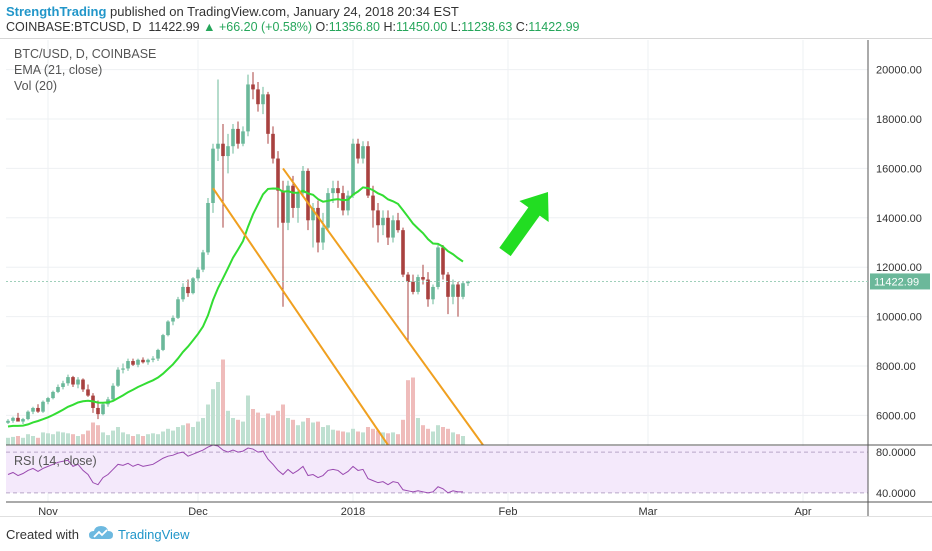 The width and height of the screenshot is (932, 551). I want to click on author-link: StrengthTrading, so click(56, 11).